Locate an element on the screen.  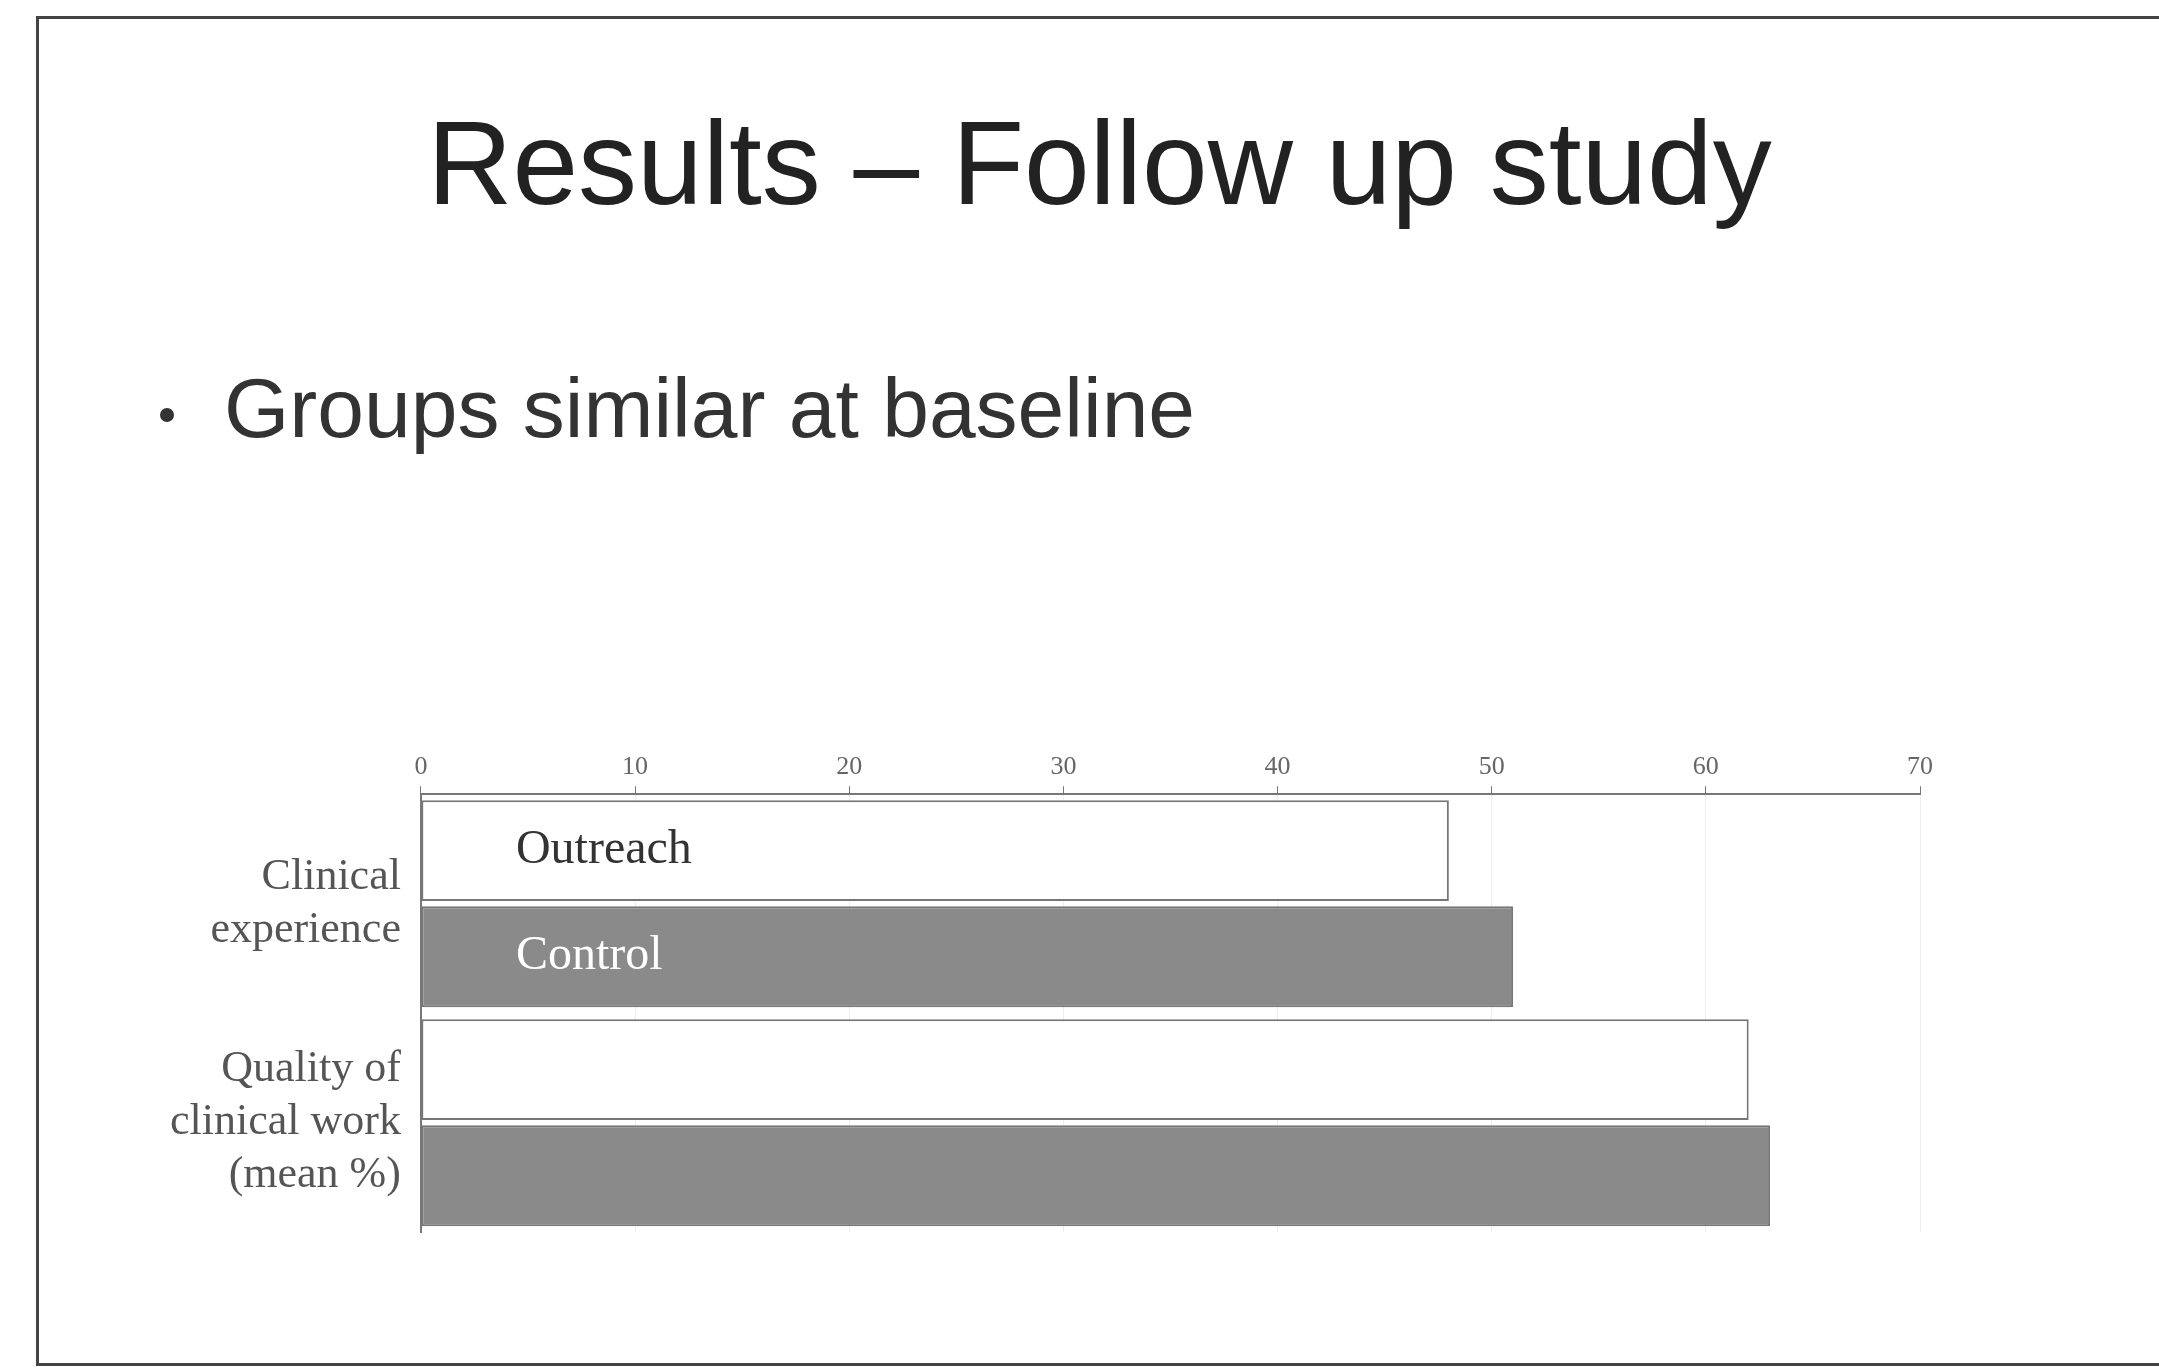
y-tick-label: Quality of clinical work (mean %) is located at coordinates (285, 1120).